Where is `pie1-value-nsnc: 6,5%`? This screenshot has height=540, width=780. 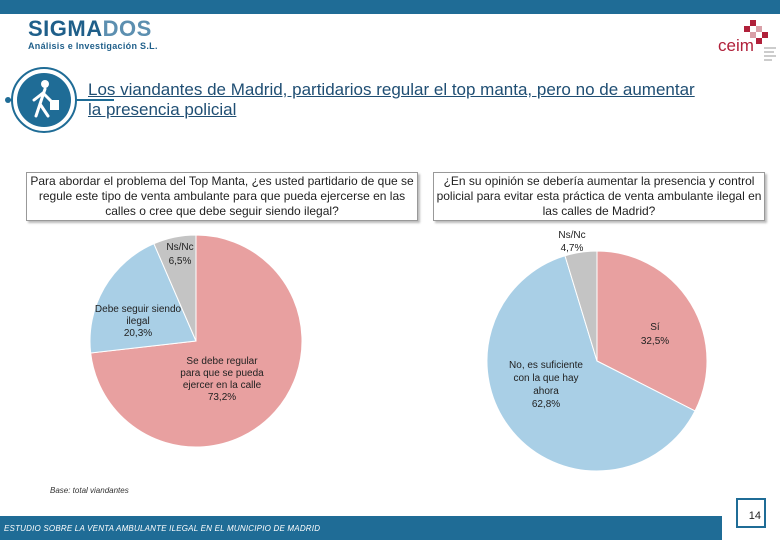
pie1-value-nsnc: 6,5% is located at coordinates (180, 261).